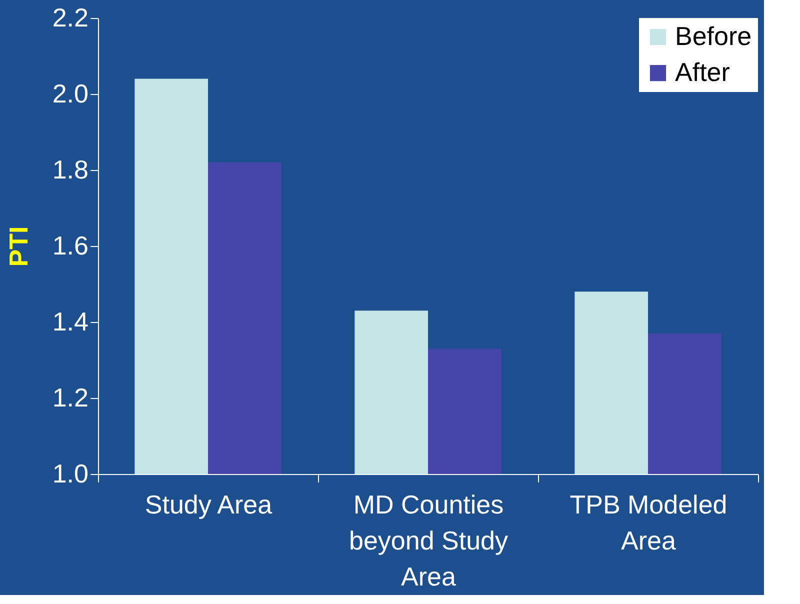 The height and width of the screenshot is (604, 800). What do you see at coordinates (70, 397) in the screenshot?
I see `y-tick-label: 1.2` at bounding box center [70, 397].